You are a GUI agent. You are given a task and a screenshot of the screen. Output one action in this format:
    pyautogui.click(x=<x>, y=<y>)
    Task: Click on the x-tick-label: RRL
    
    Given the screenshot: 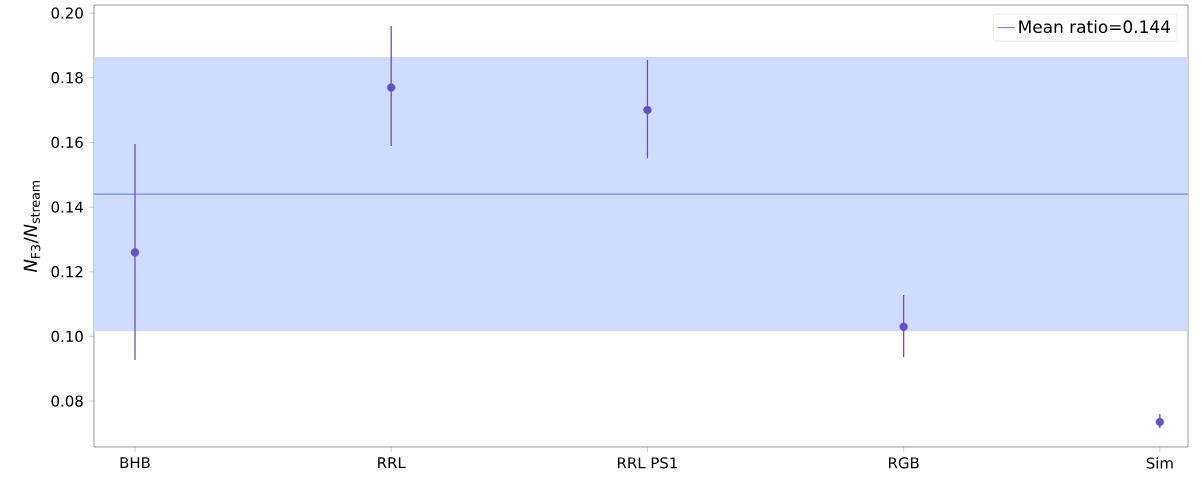 What is the action you would take?
    pyautogui.click(x=392, y=463)
    